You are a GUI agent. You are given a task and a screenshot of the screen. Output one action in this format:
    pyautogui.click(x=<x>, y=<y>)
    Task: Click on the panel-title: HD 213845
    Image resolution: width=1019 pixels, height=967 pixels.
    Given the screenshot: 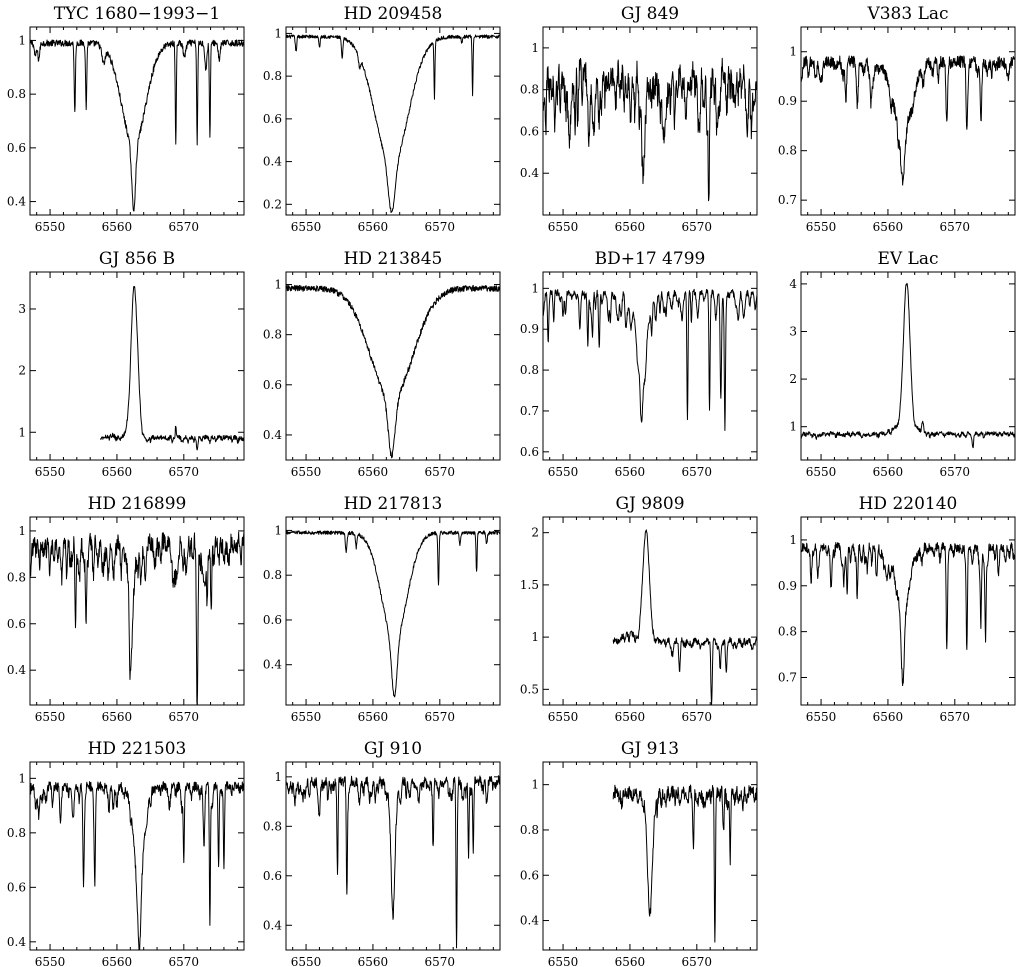 What is the action you would take?
    pyautogui.click(x=393, y=259)
    